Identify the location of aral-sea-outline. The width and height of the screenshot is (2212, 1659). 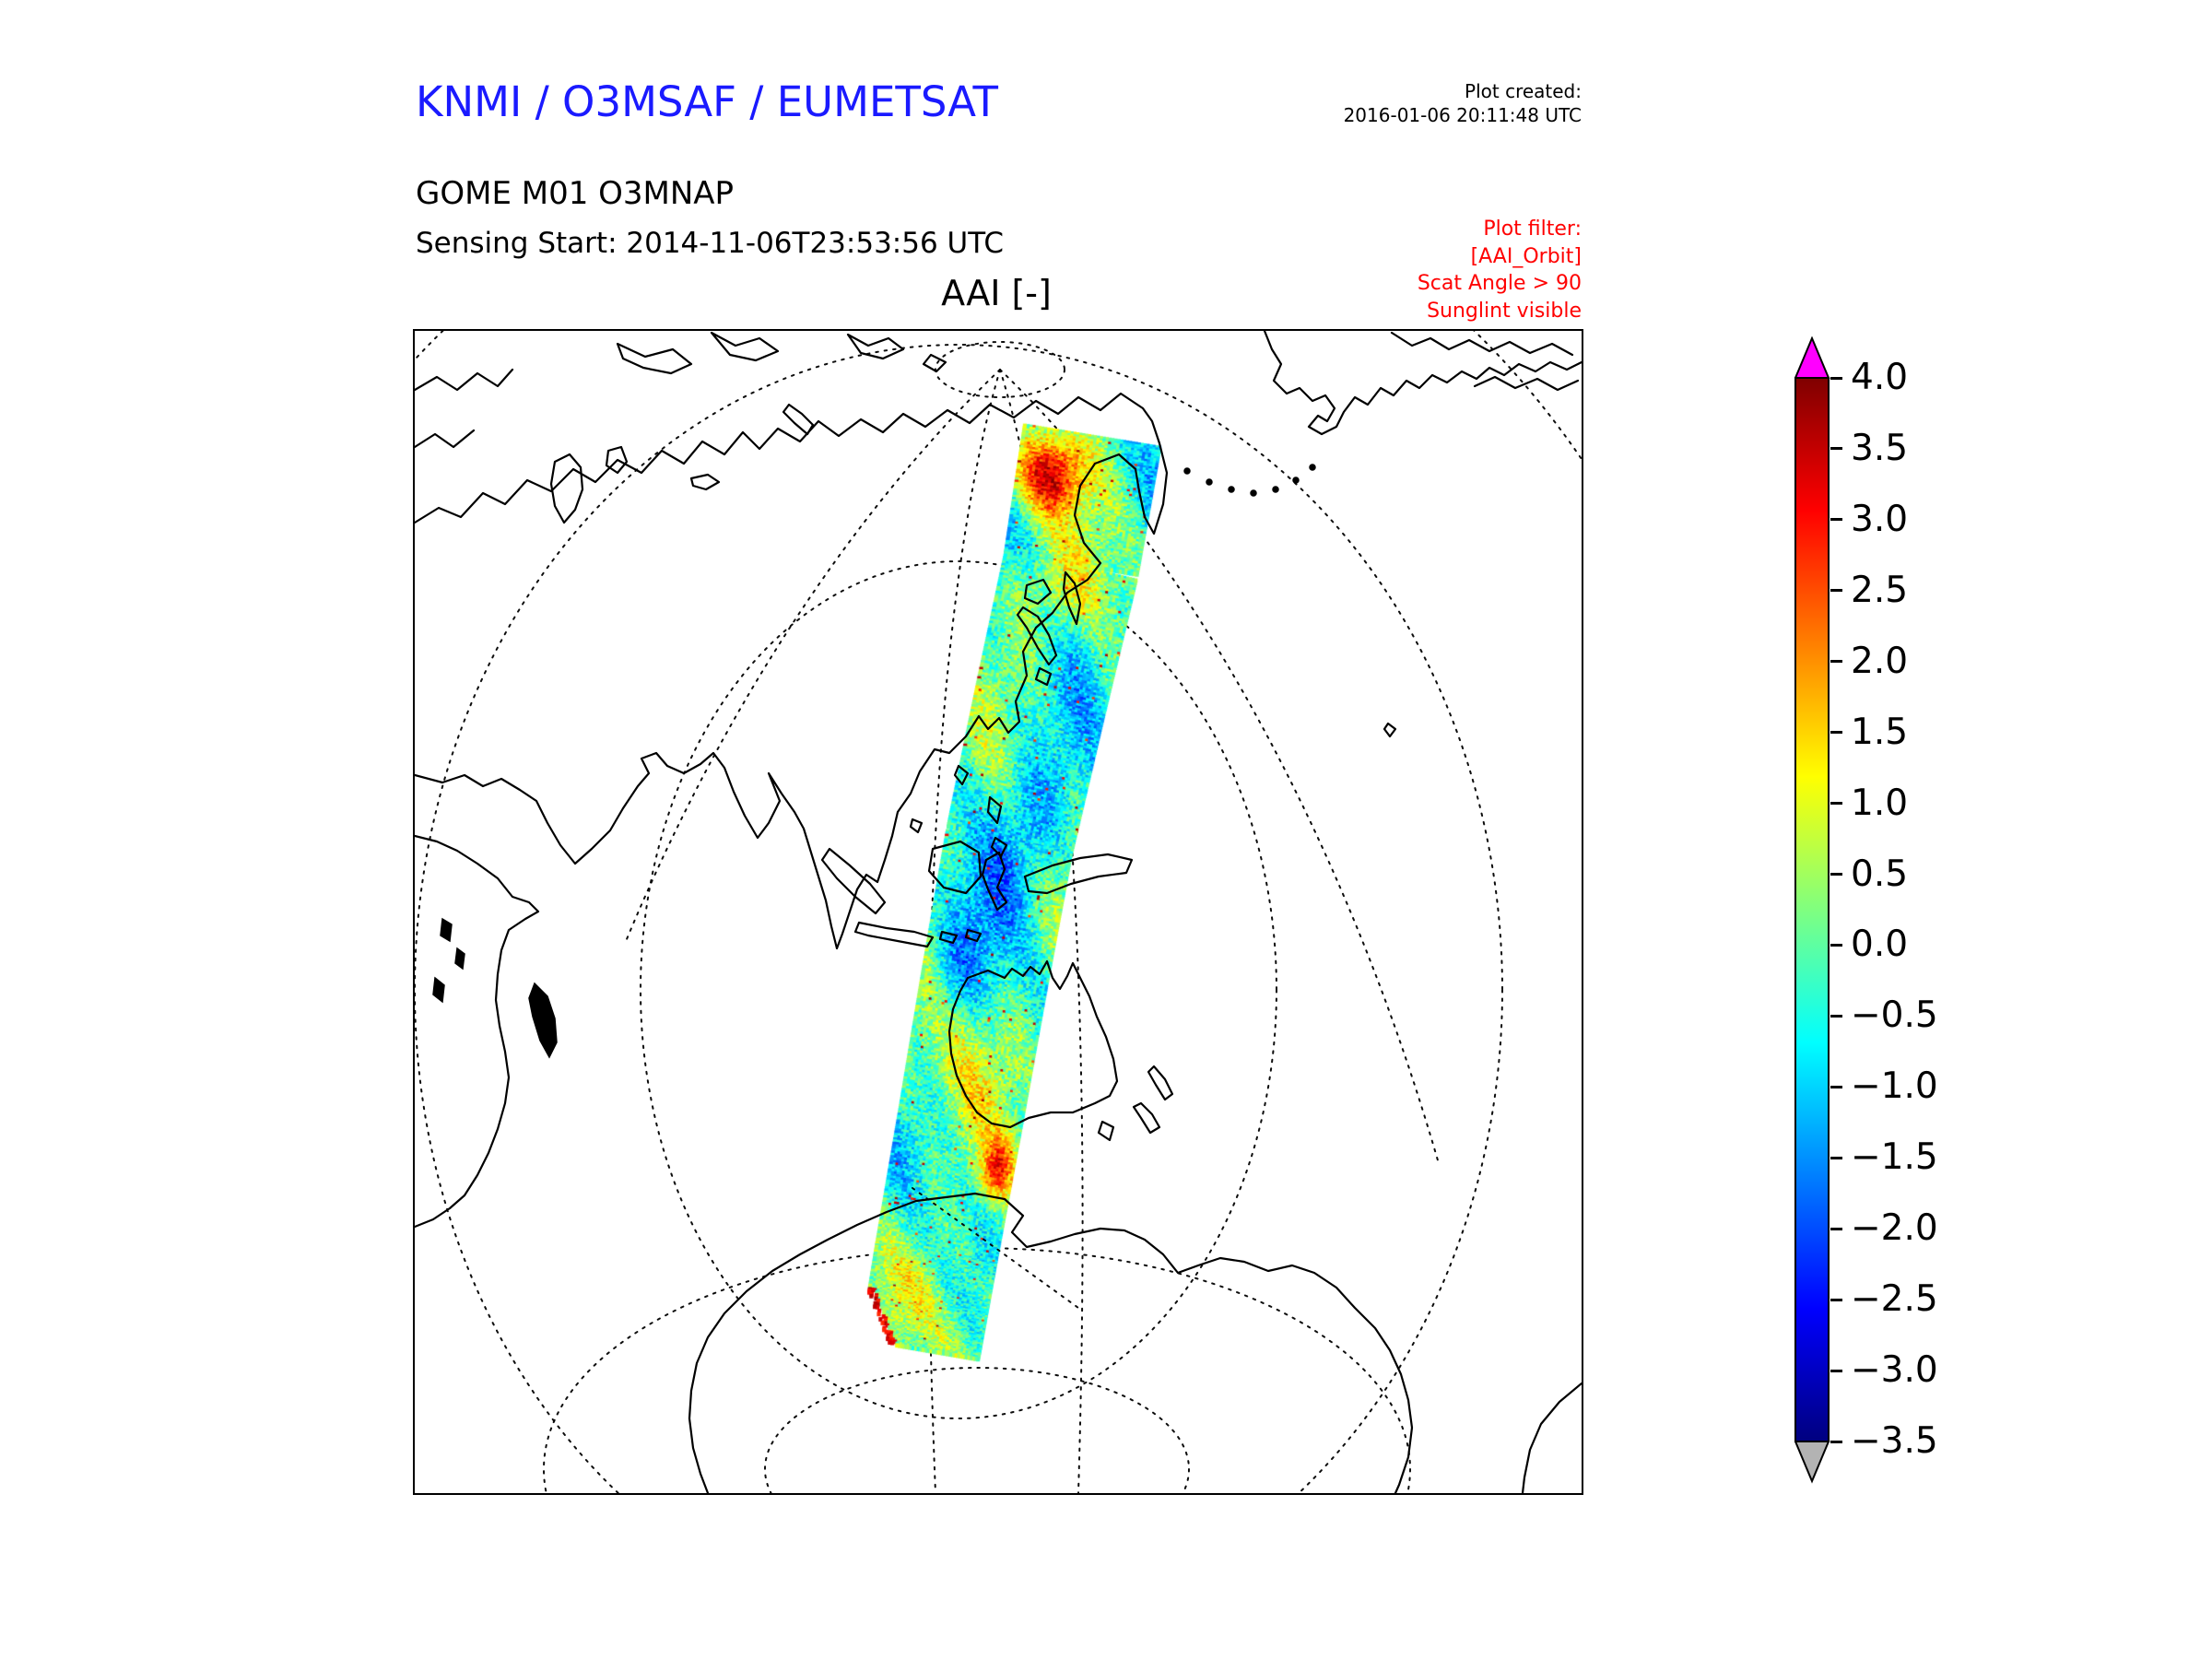
(617, 460).